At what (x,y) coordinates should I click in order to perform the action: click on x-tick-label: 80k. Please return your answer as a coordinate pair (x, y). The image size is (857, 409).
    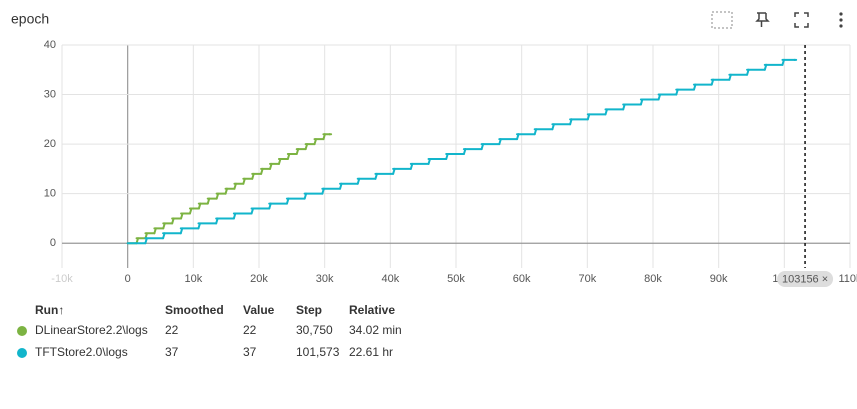
    Looking at the image, I should click on (653, 279).